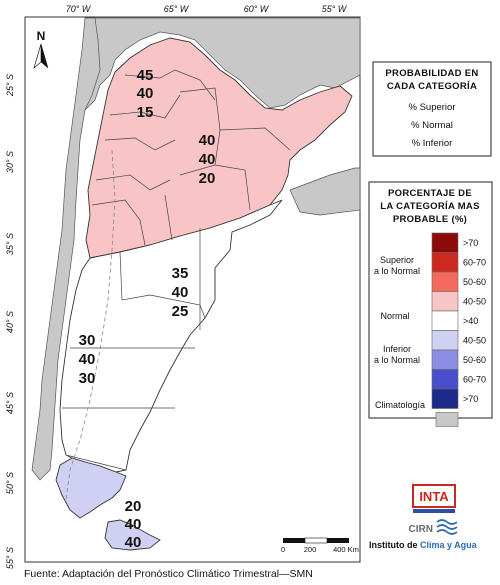 This screenshot has height=585, width=500. Describe the element at coordinates (431, 73) in the screenshot. I see `probability-box-title: PROBABILIDAD EN` at that location.